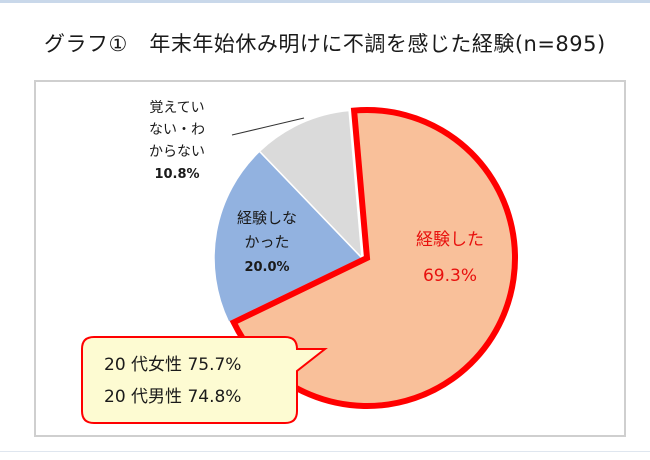  I want to click on top-rule, so click(325, 1).